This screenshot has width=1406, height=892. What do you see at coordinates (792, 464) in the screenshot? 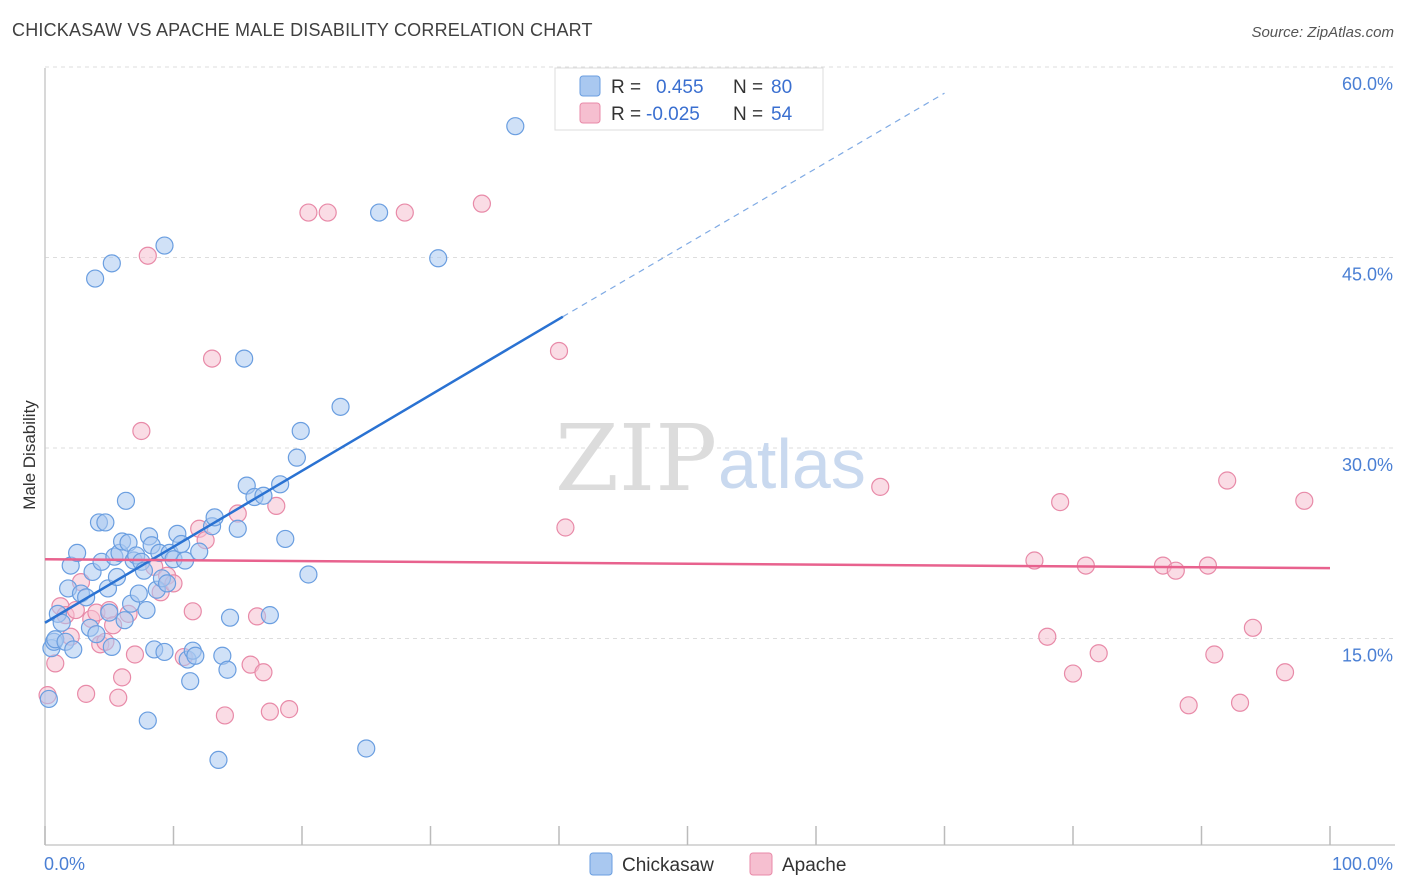
I see `watermark-atlas: atlas` at bounding box center [792, 464].